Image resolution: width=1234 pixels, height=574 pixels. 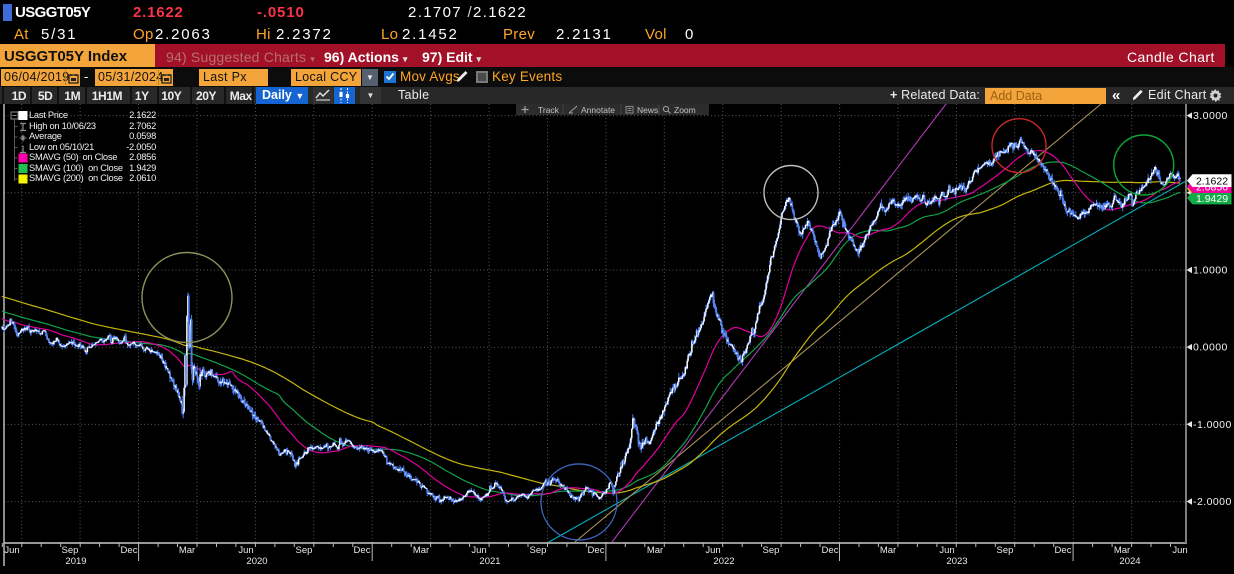 What do you see at coordinates (1210, 271) in the screenshot?
I see `svg-text: 1.0000` at bounding box center [1210, 271].